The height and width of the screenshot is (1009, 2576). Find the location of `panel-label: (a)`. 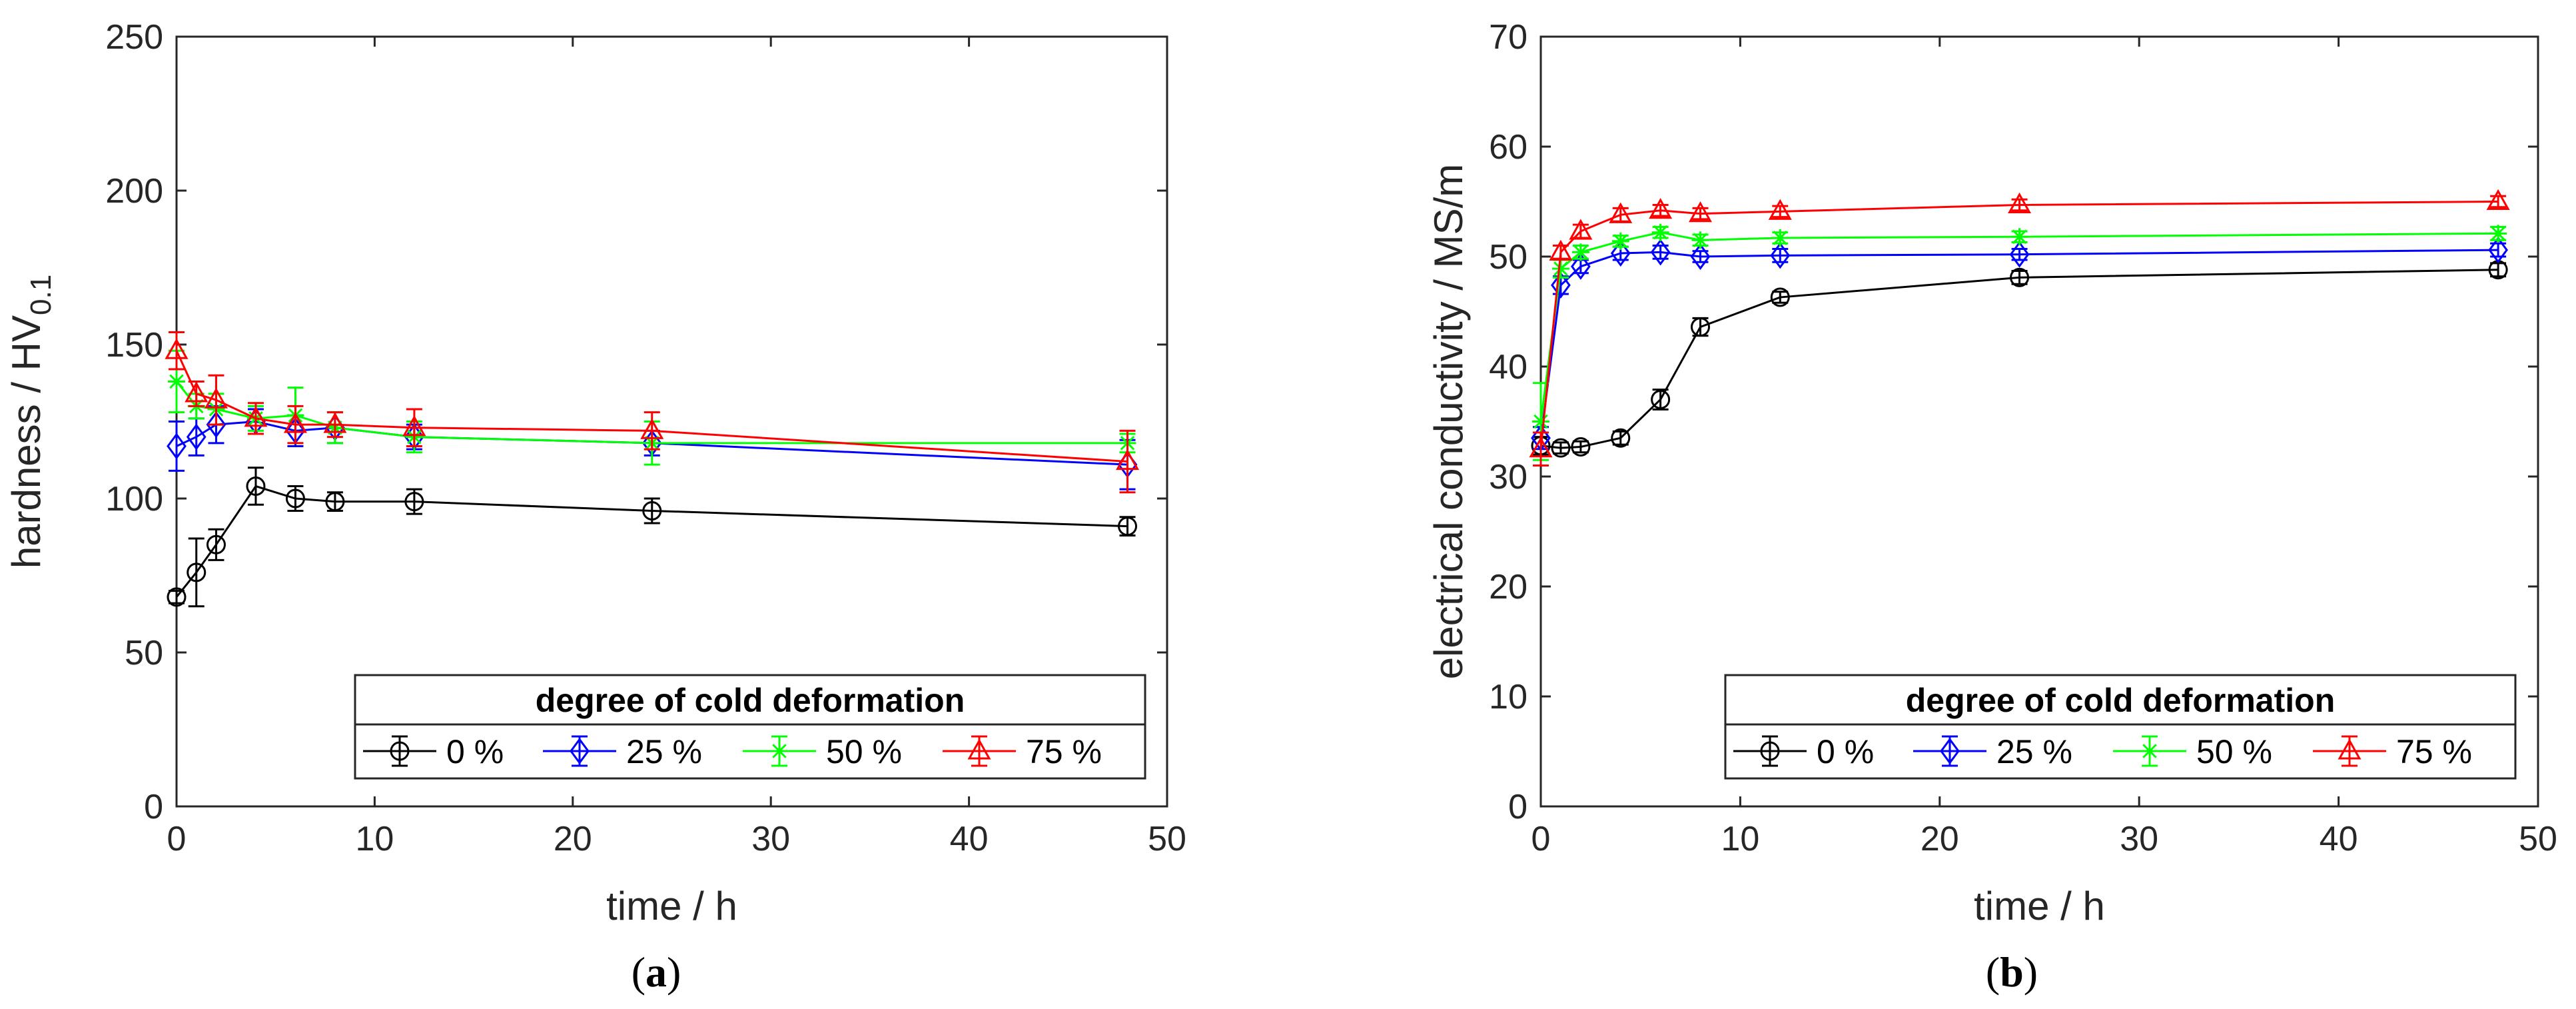

panel-label: (a) is located at coordinates (656, 972).